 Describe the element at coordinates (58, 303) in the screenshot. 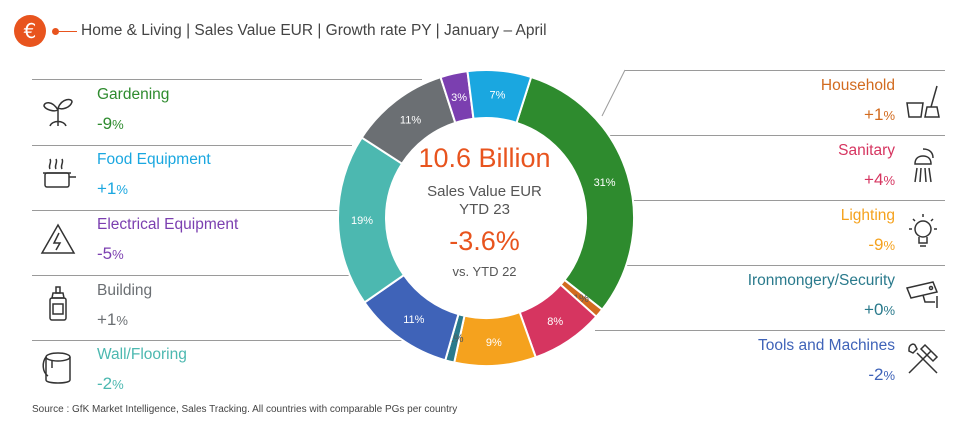

I see `glue-bottle-icon` at that location.